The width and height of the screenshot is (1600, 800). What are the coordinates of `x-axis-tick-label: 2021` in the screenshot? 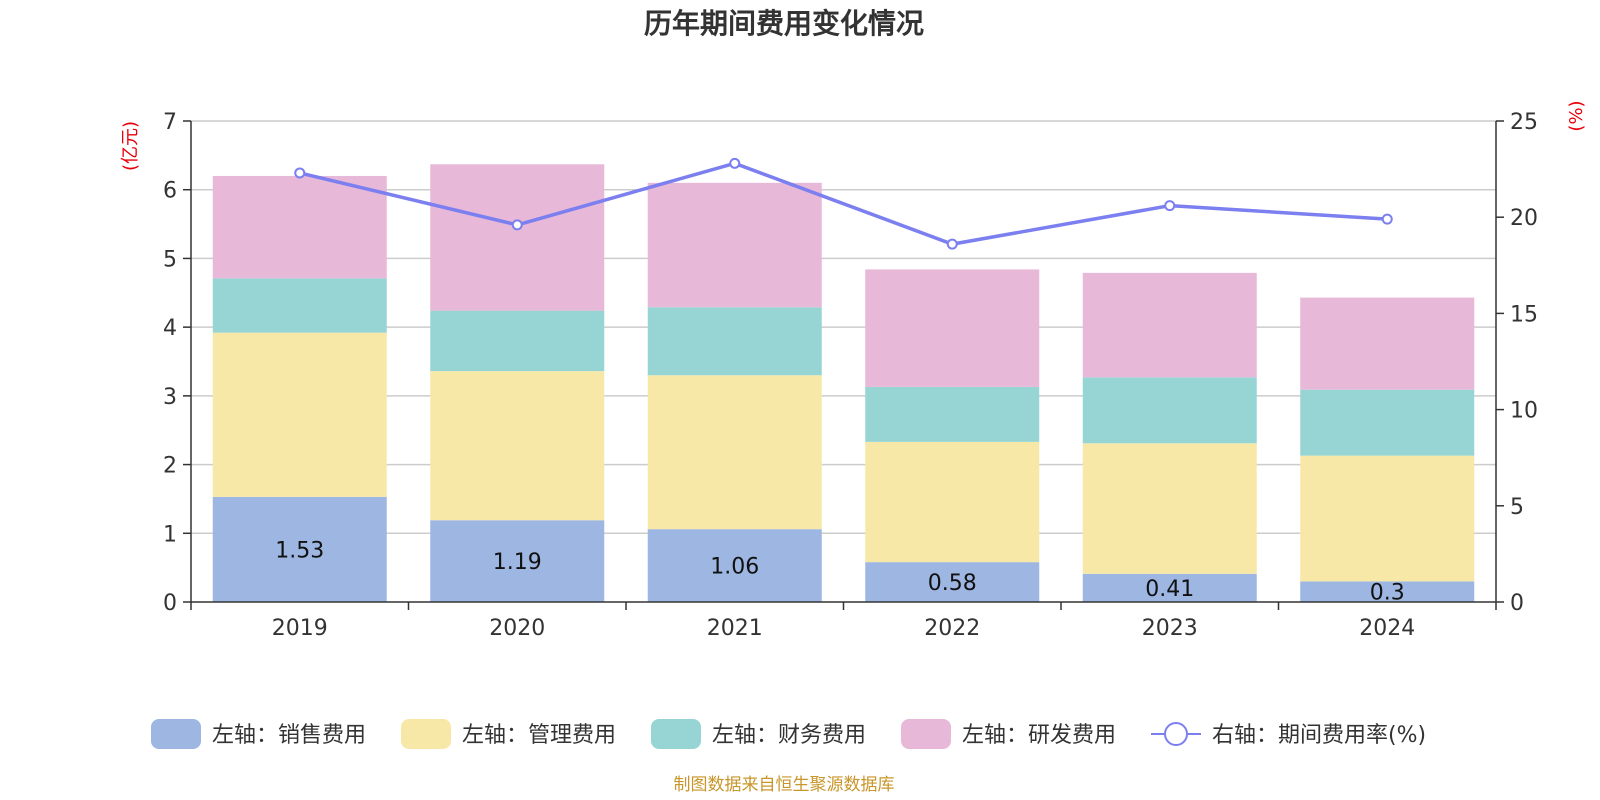 It's located at (735, 628).